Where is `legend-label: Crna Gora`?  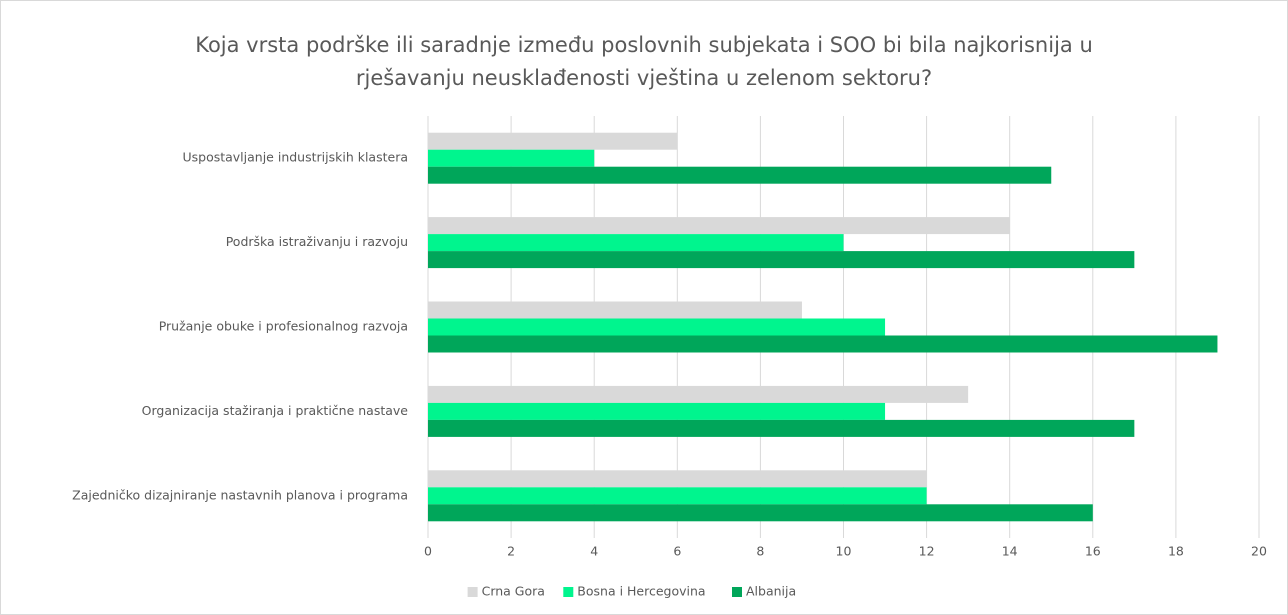 legend-label: Crna Gora is located at coordinates (513, 591).